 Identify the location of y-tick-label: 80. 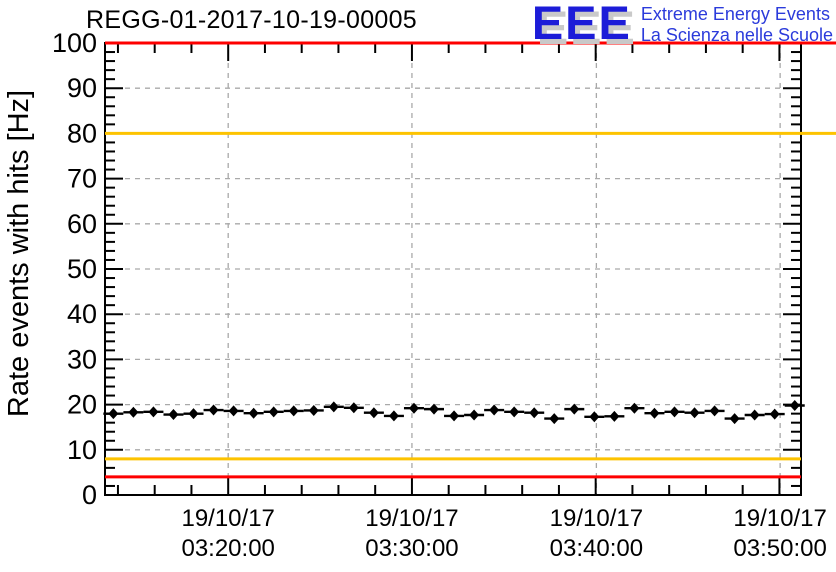
(82, 133).